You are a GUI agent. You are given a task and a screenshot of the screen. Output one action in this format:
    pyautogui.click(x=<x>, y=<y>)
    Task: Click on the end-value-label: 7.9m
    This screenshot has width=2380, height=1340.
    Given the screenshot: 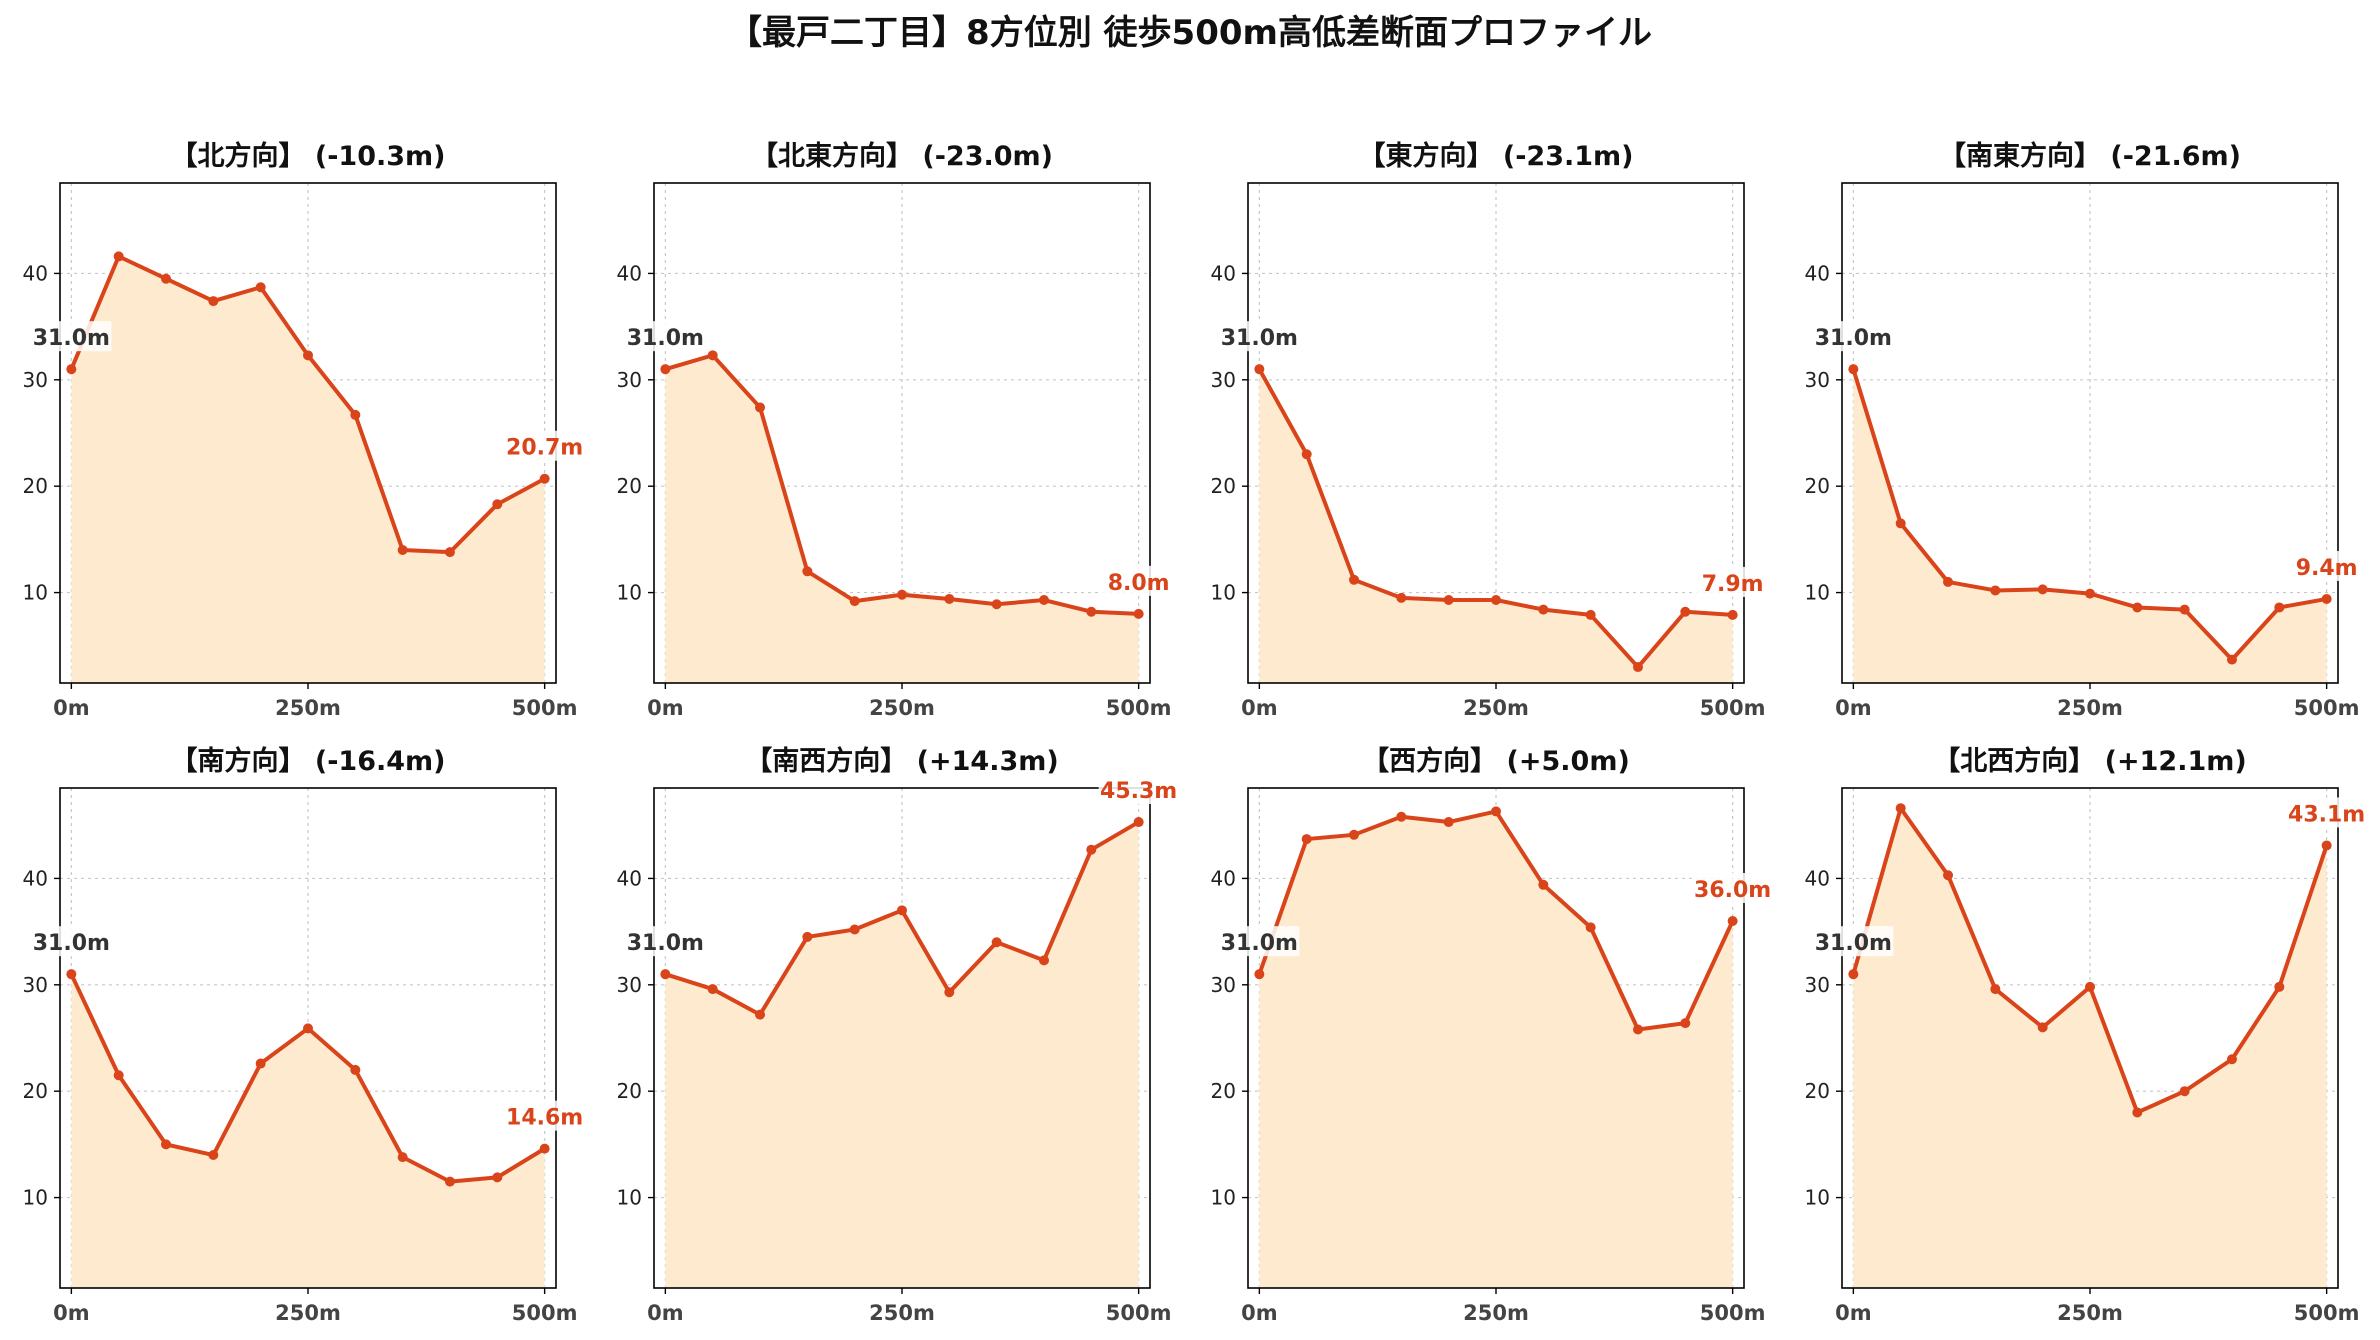 What is the action you would take?
    pyautogui.click(x=1733, y=584)
    